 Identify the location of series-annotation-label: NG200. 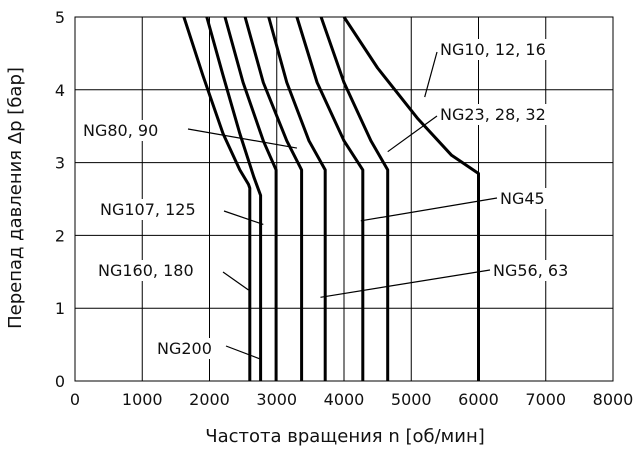
(184, 348).